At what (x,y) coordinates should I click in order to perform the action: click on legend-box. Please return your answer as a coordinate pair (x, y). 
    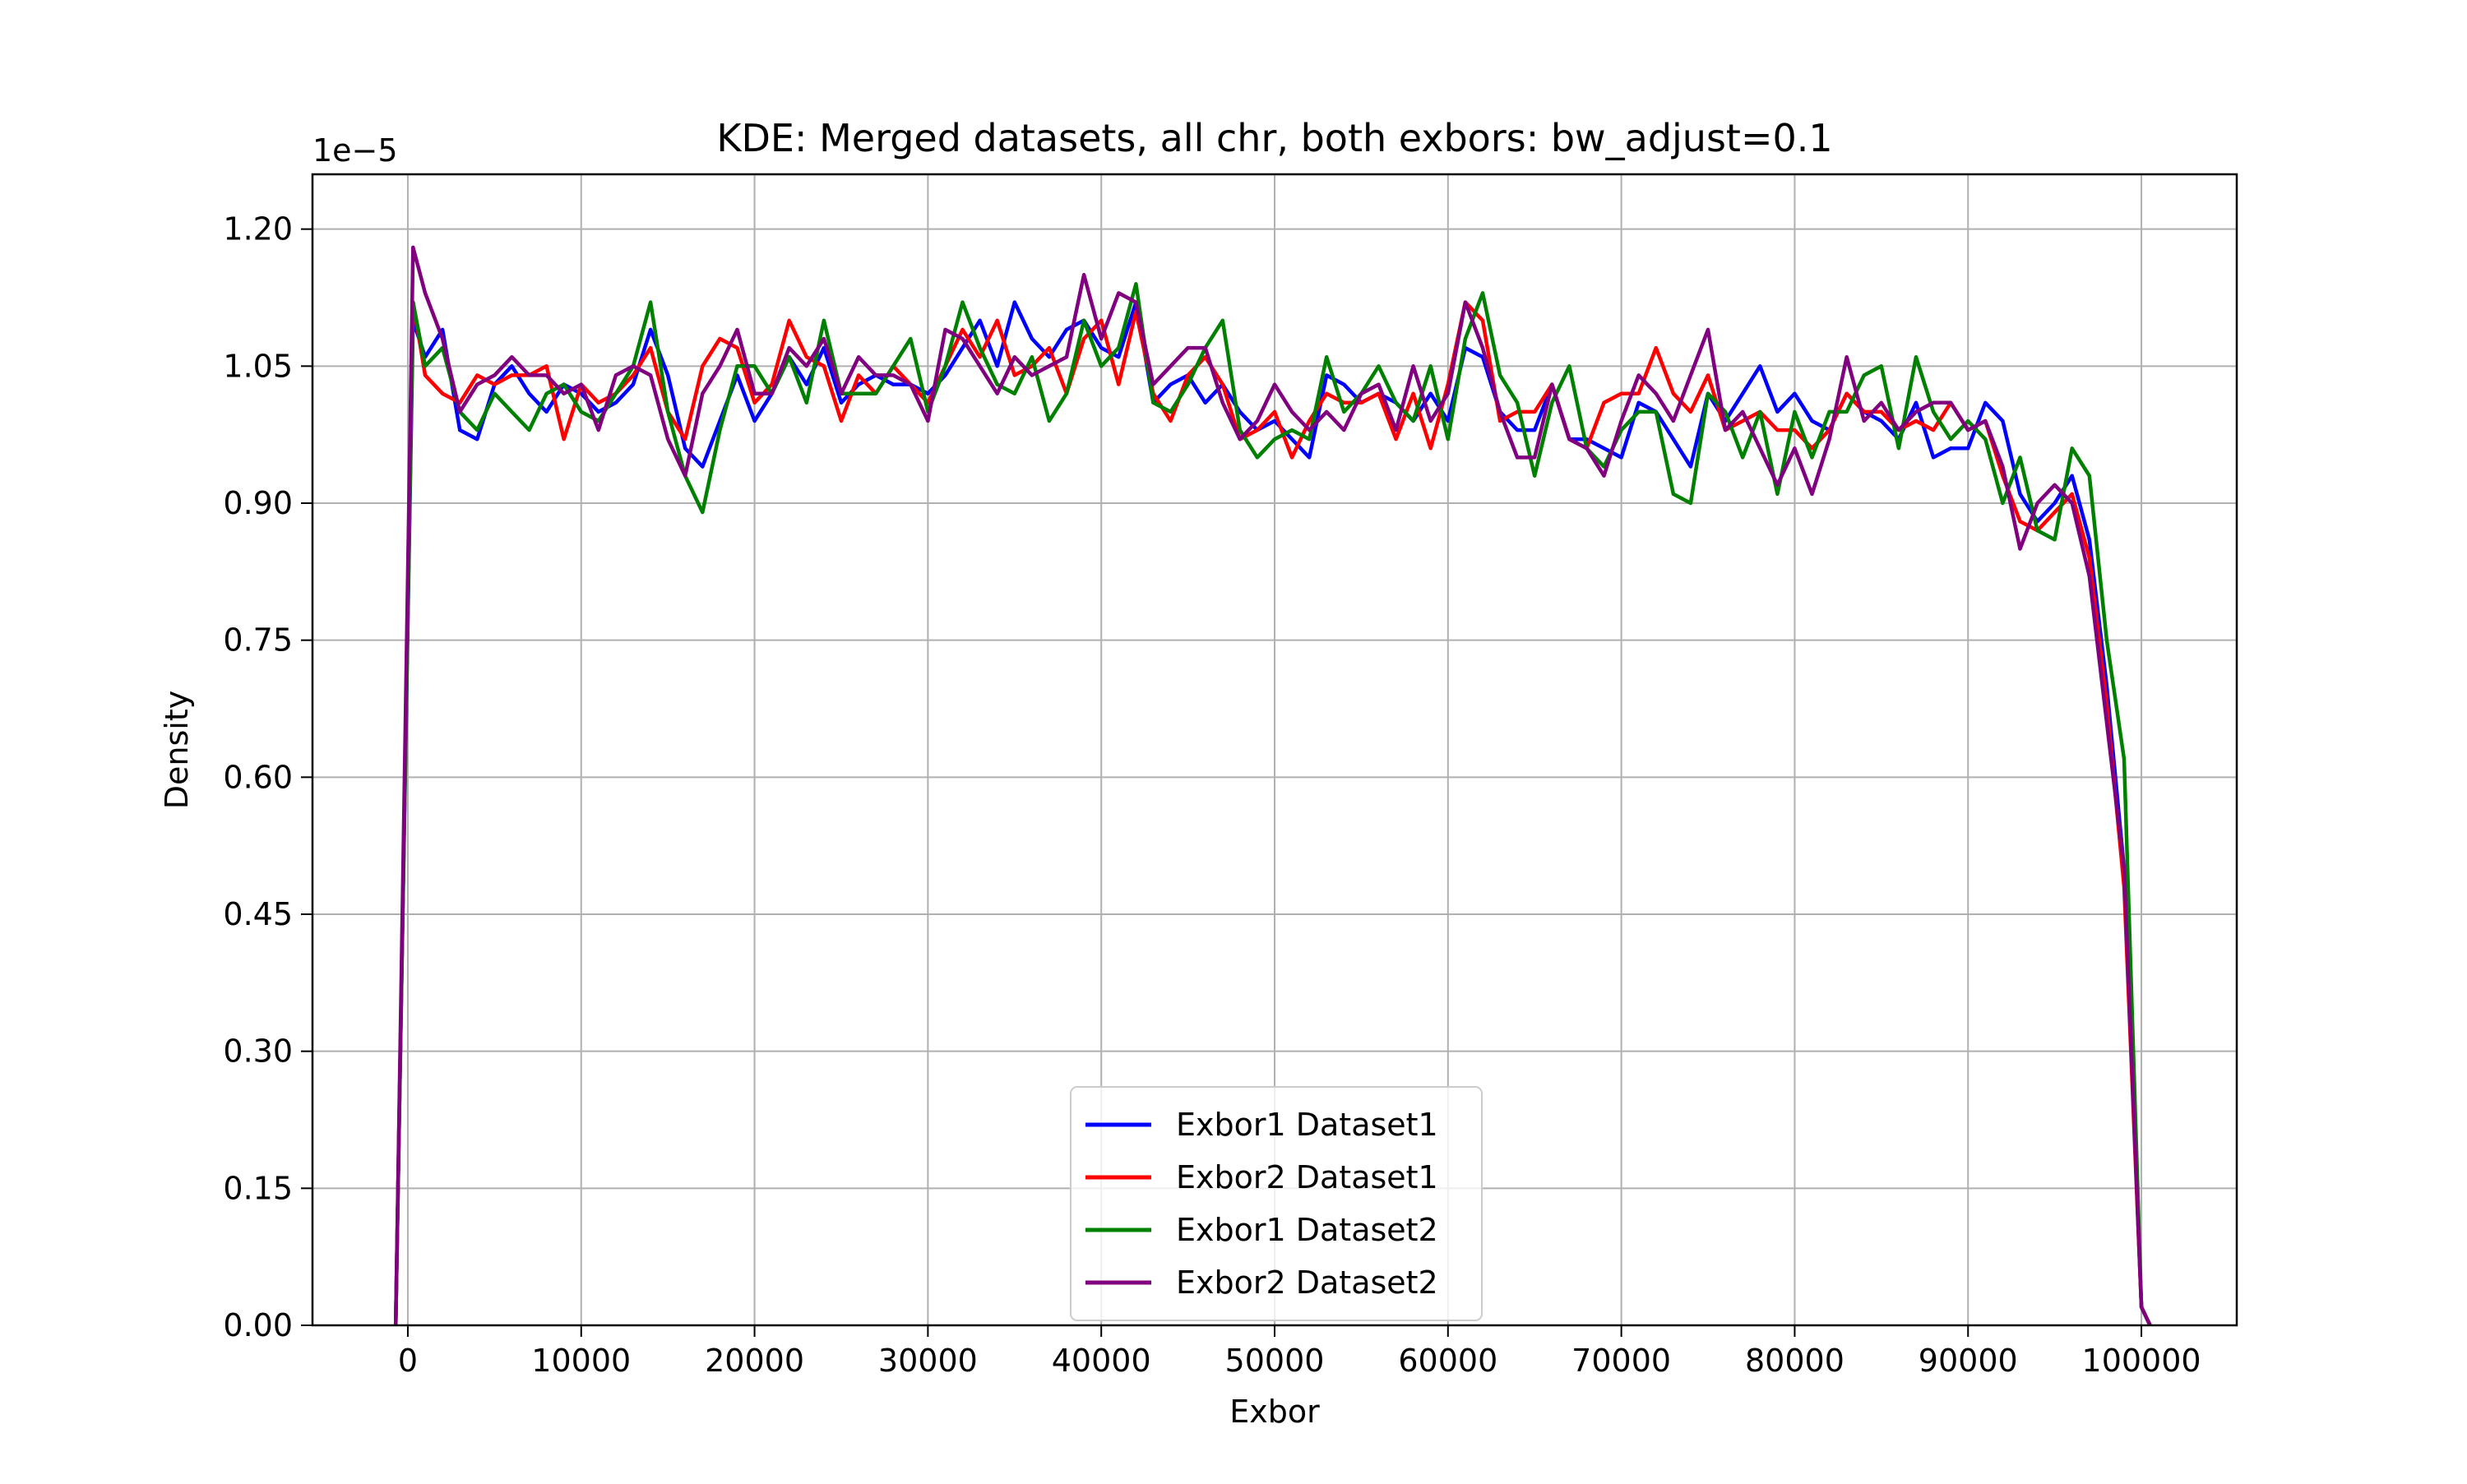
    Looking at the image, I should click on (1277, 1204).